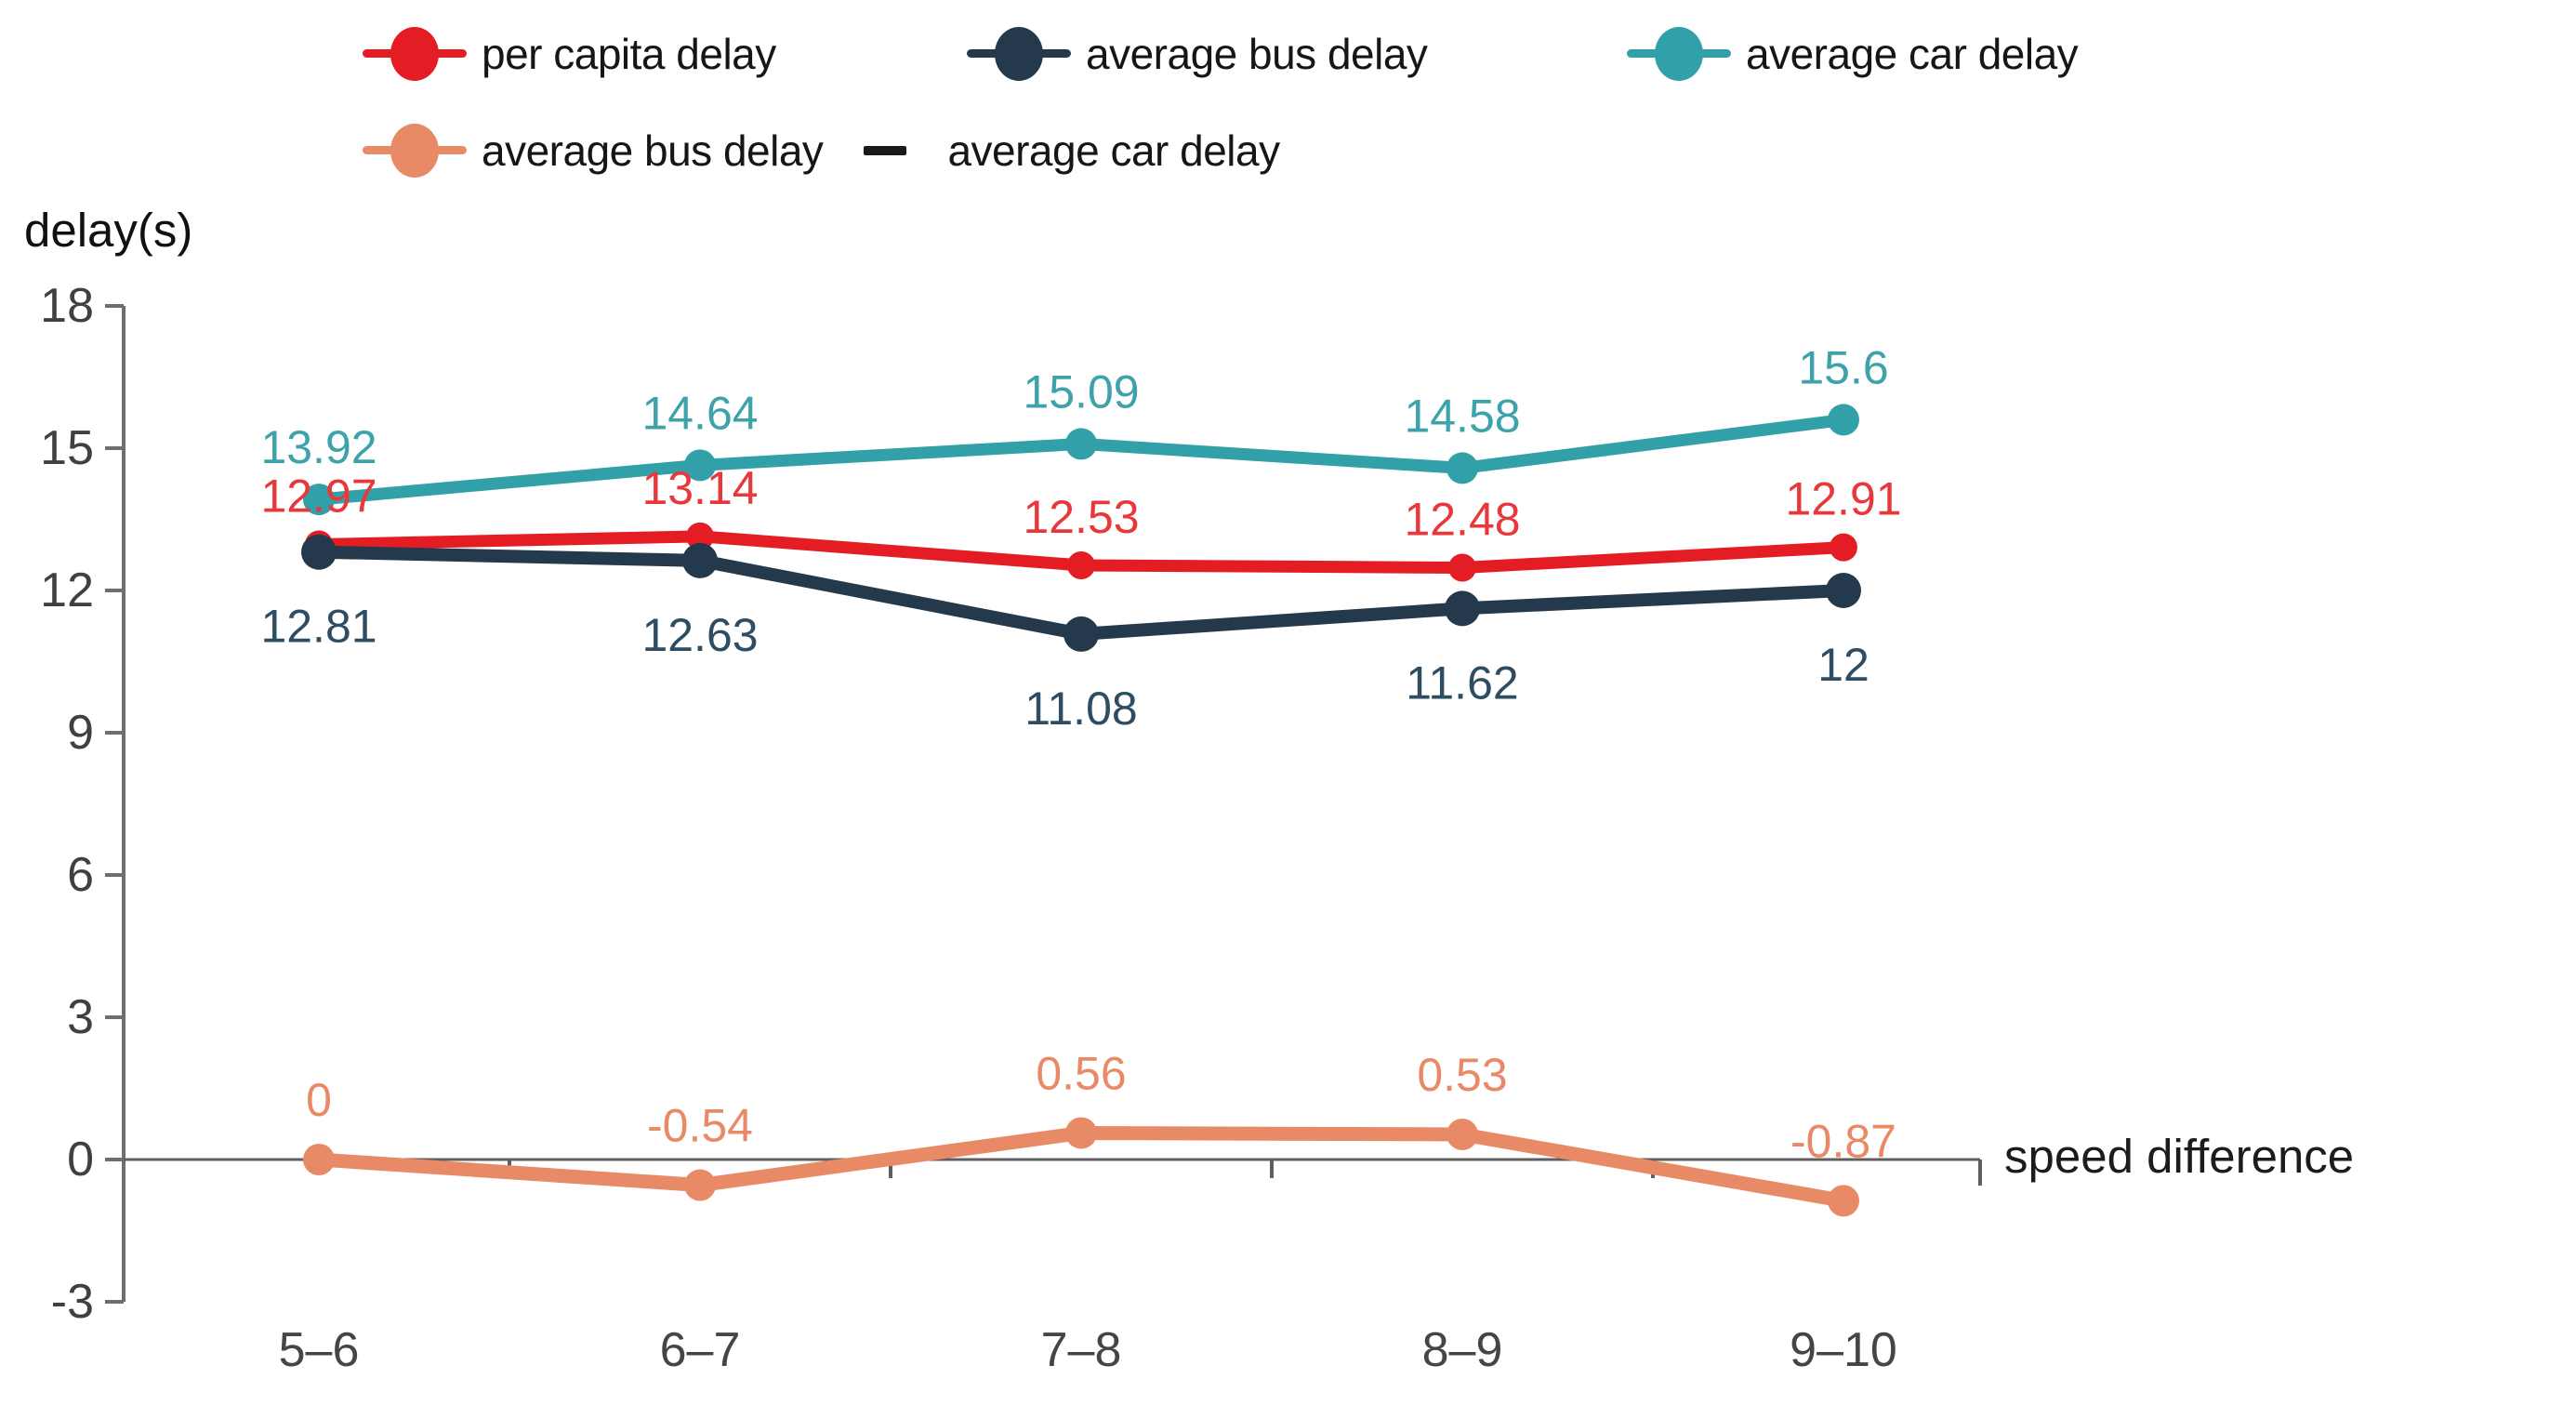 This screenshot has width=2576, height=1405. I want to click on data-point-label: 12.48, so click(1462, 520).